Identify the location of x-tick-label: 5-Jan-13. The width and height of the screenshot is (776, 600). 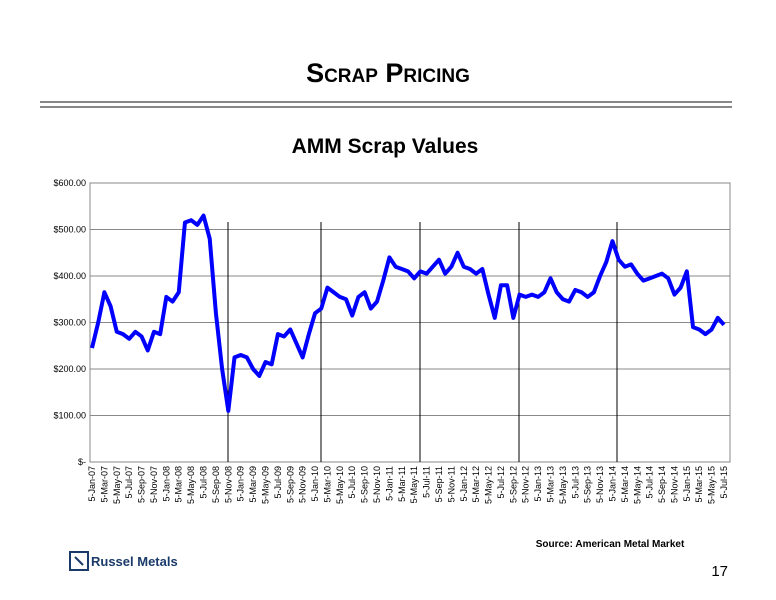
(538, 484).